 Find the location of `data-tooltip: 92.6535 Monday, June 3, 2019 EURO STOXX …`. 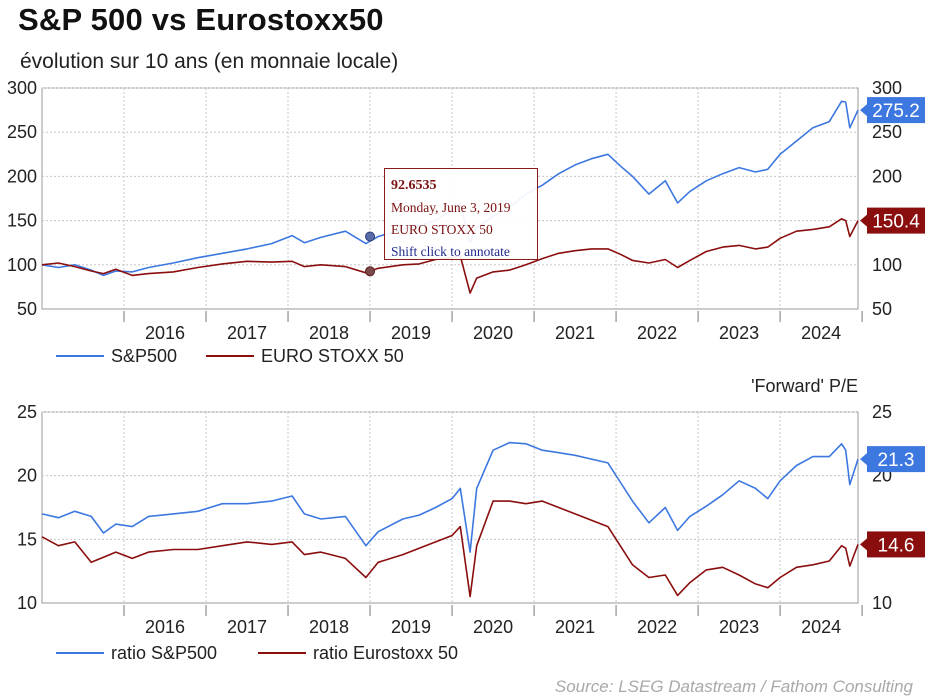

data-tooltip: 92.6535 Monday, June 3, 2019 EURO STOXX … is located at coordinates (461, 214).